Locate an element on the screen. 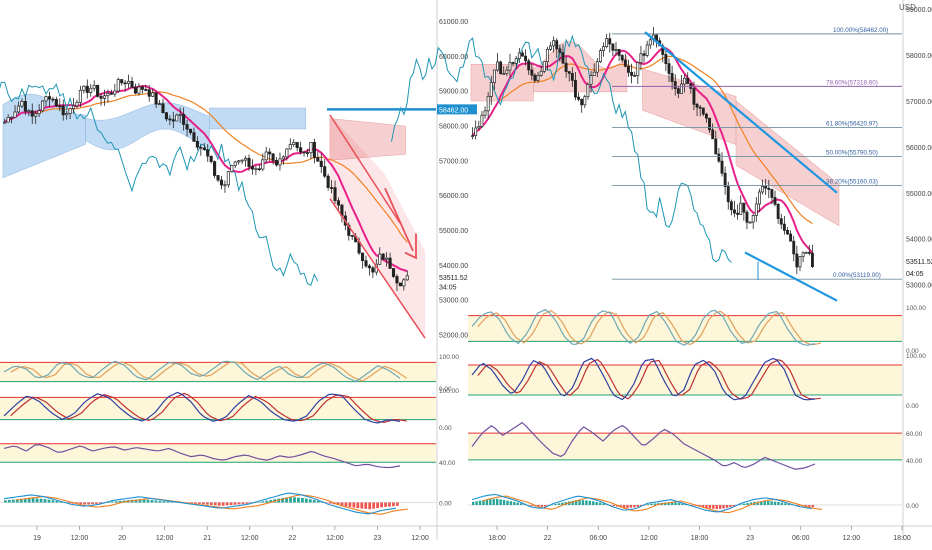 The image size is (932, 550). ichimoku-cloud is located at coordinates (787, 163).